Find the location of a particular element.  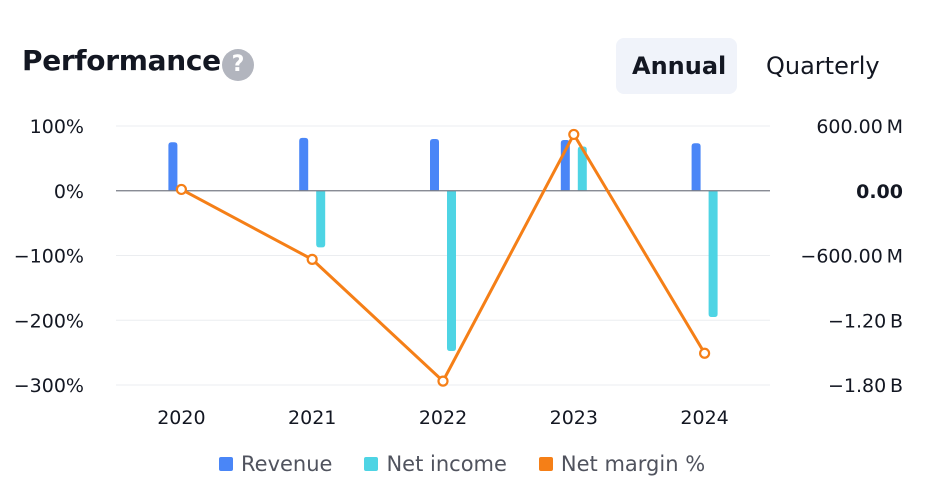

legend-item-revenue: Revenue is located at coordinates (275, 464).